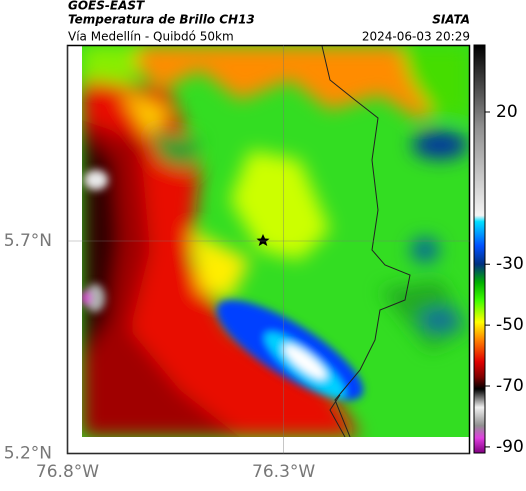 The image size is (526, 491). What do you see at coordinates (283, 472) in the screenshot?
I see `lon-tick-label: 76.3°W` at bounding box center [283, 472].